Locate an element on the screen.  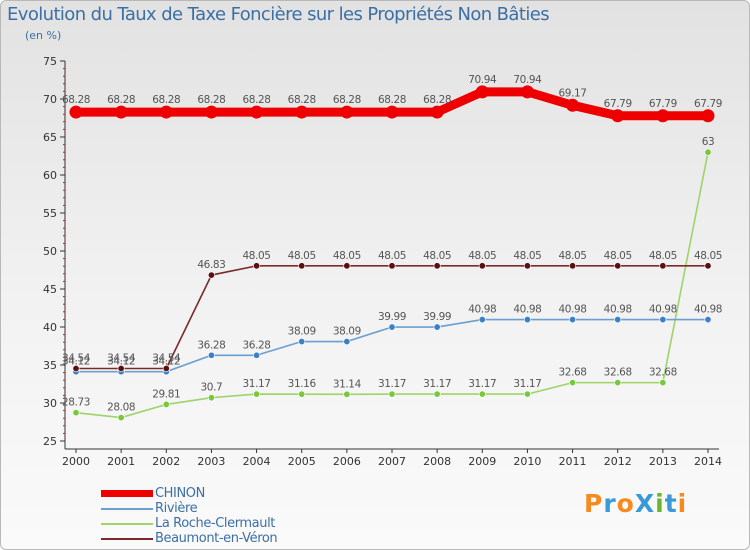
data-label: 69.17 is located at coordinates (573, 93).